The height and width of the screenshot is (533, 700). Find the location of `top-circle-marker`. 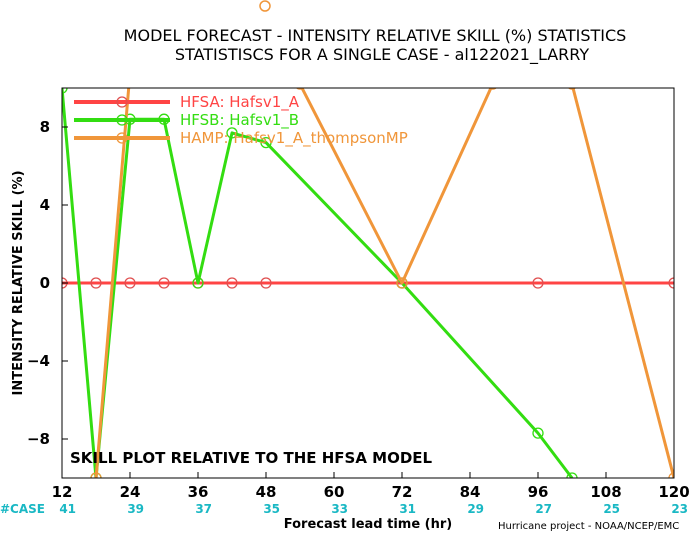

top-circle-marker is located at coordinates (265, 6).